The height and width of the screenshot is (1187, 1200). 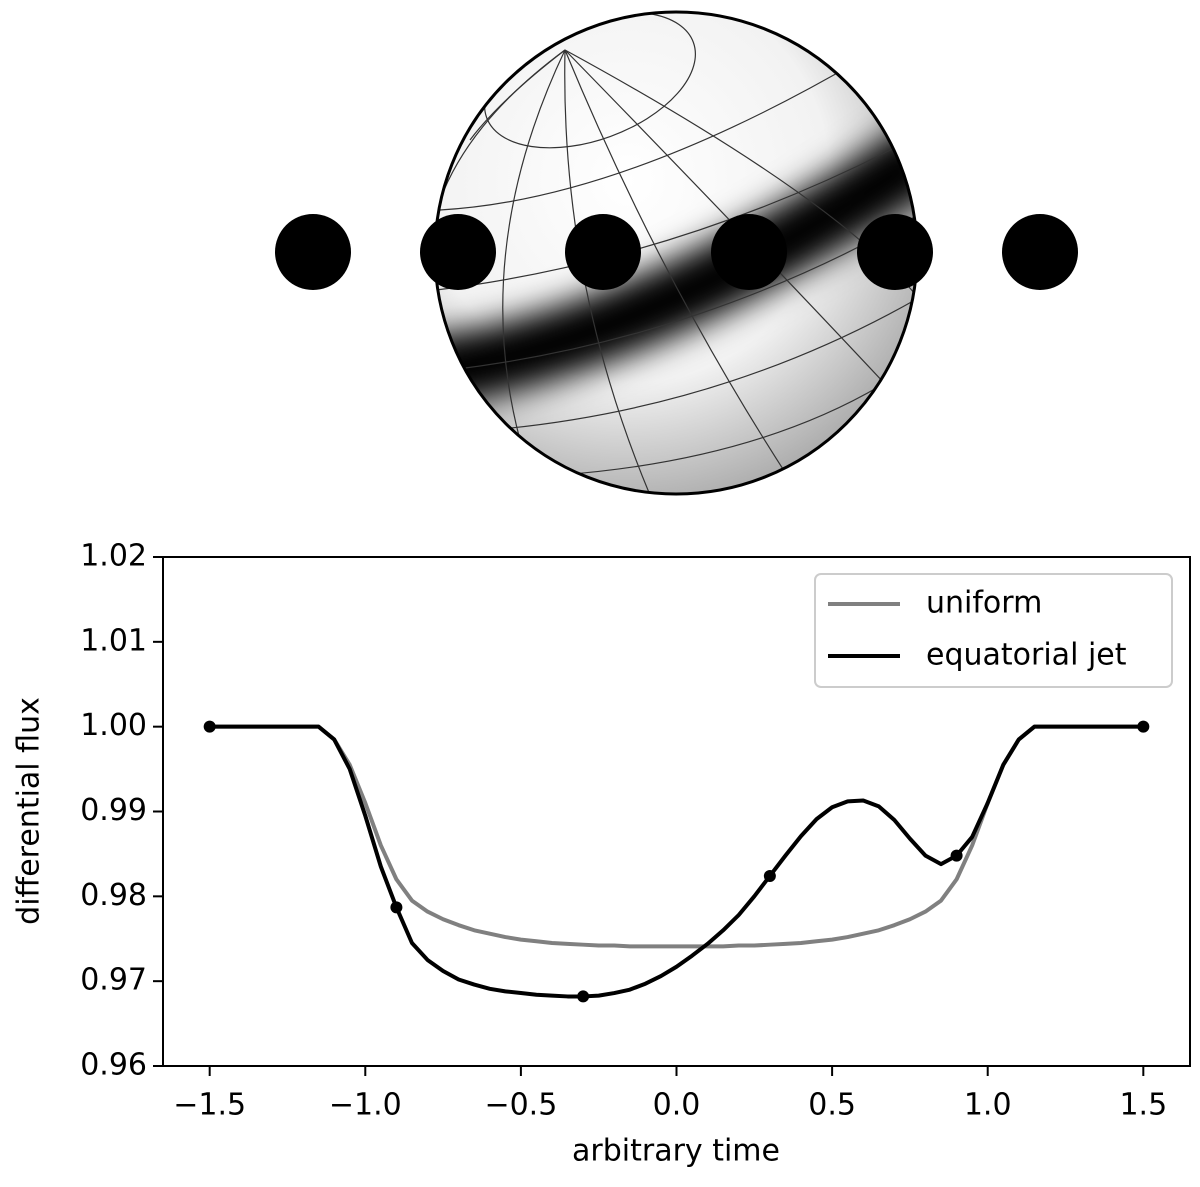 What do you see at coordinates (832, 1105) in the screenshot?
I see `x-tick-label: 0.5` at bounding box center [832, 1105].